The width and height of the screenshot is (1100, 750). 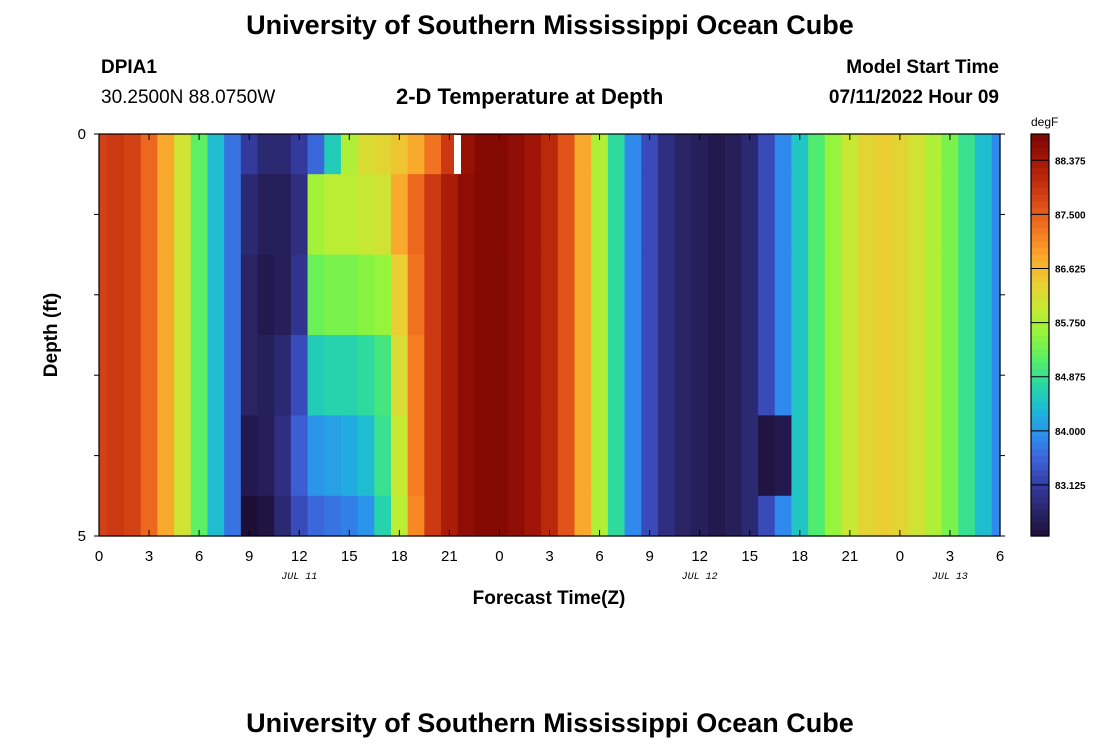 I want to click on colorbar-tick-label: 84.875, so click(x=1070, y=378).